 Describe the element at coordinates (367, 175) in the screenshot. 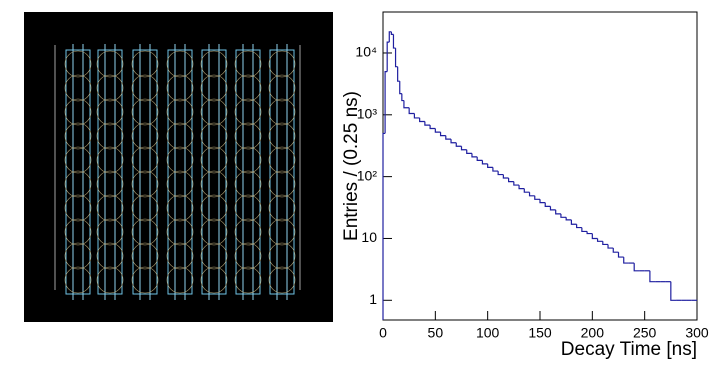

I see `y-tick-label: 10²` at that location.